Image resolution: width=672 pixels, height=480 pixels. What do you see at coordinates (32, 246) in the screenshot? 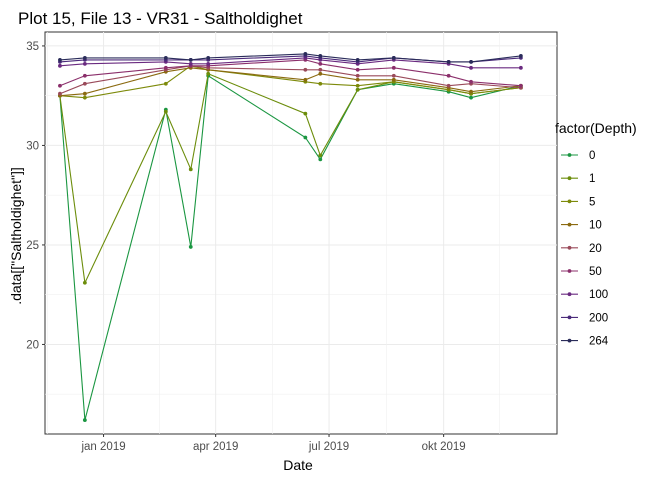
I see `y-tick-label: 25` at bounding box center [32, 246].